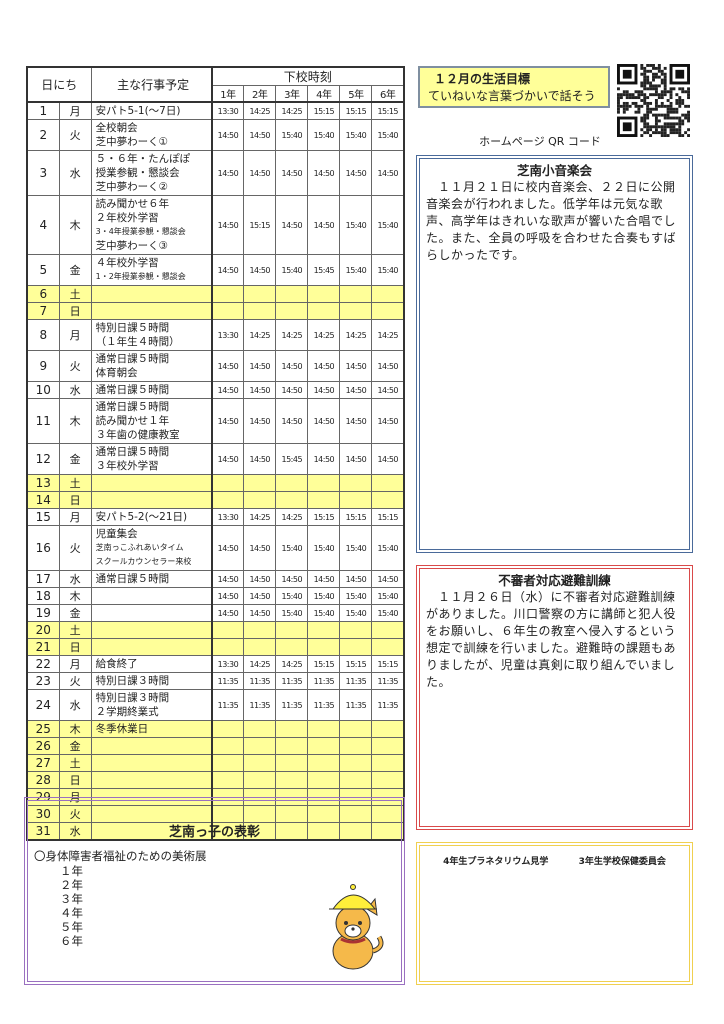 This screenshot has width=724, height=1024. Describe the element at coordinates (215, 729) in the screenshot. I see `schedule-row: 25 木冬季休業日` at that location.